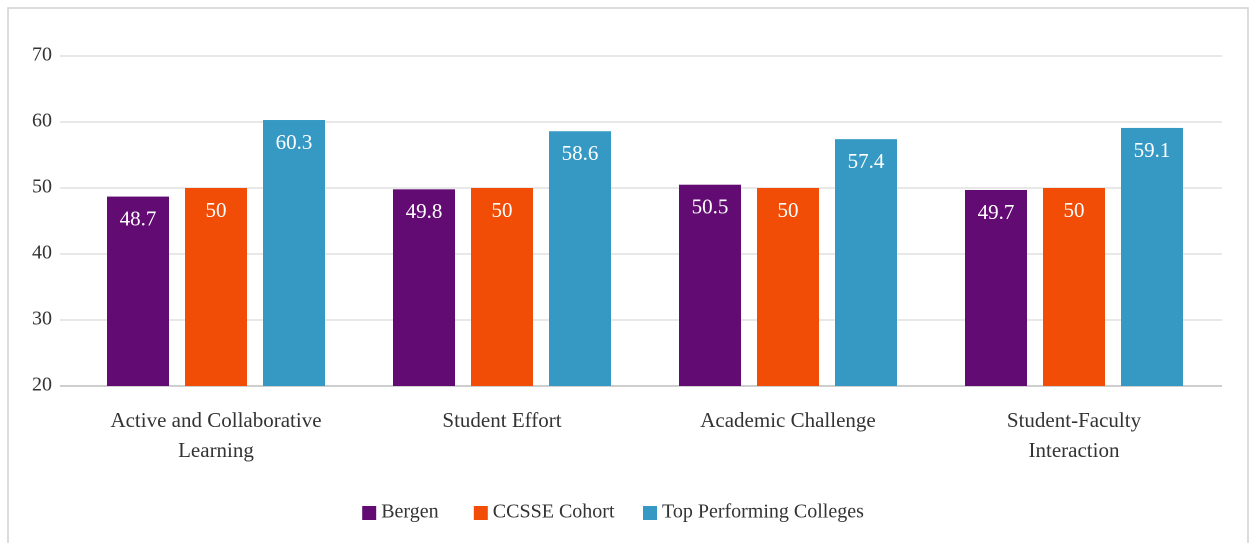 Image resolution: width=1250 pixels, height=543 pixels. Describe the element at coordinates (424, 211) in the screenshot. I see `data-label: 49.8` at that location.